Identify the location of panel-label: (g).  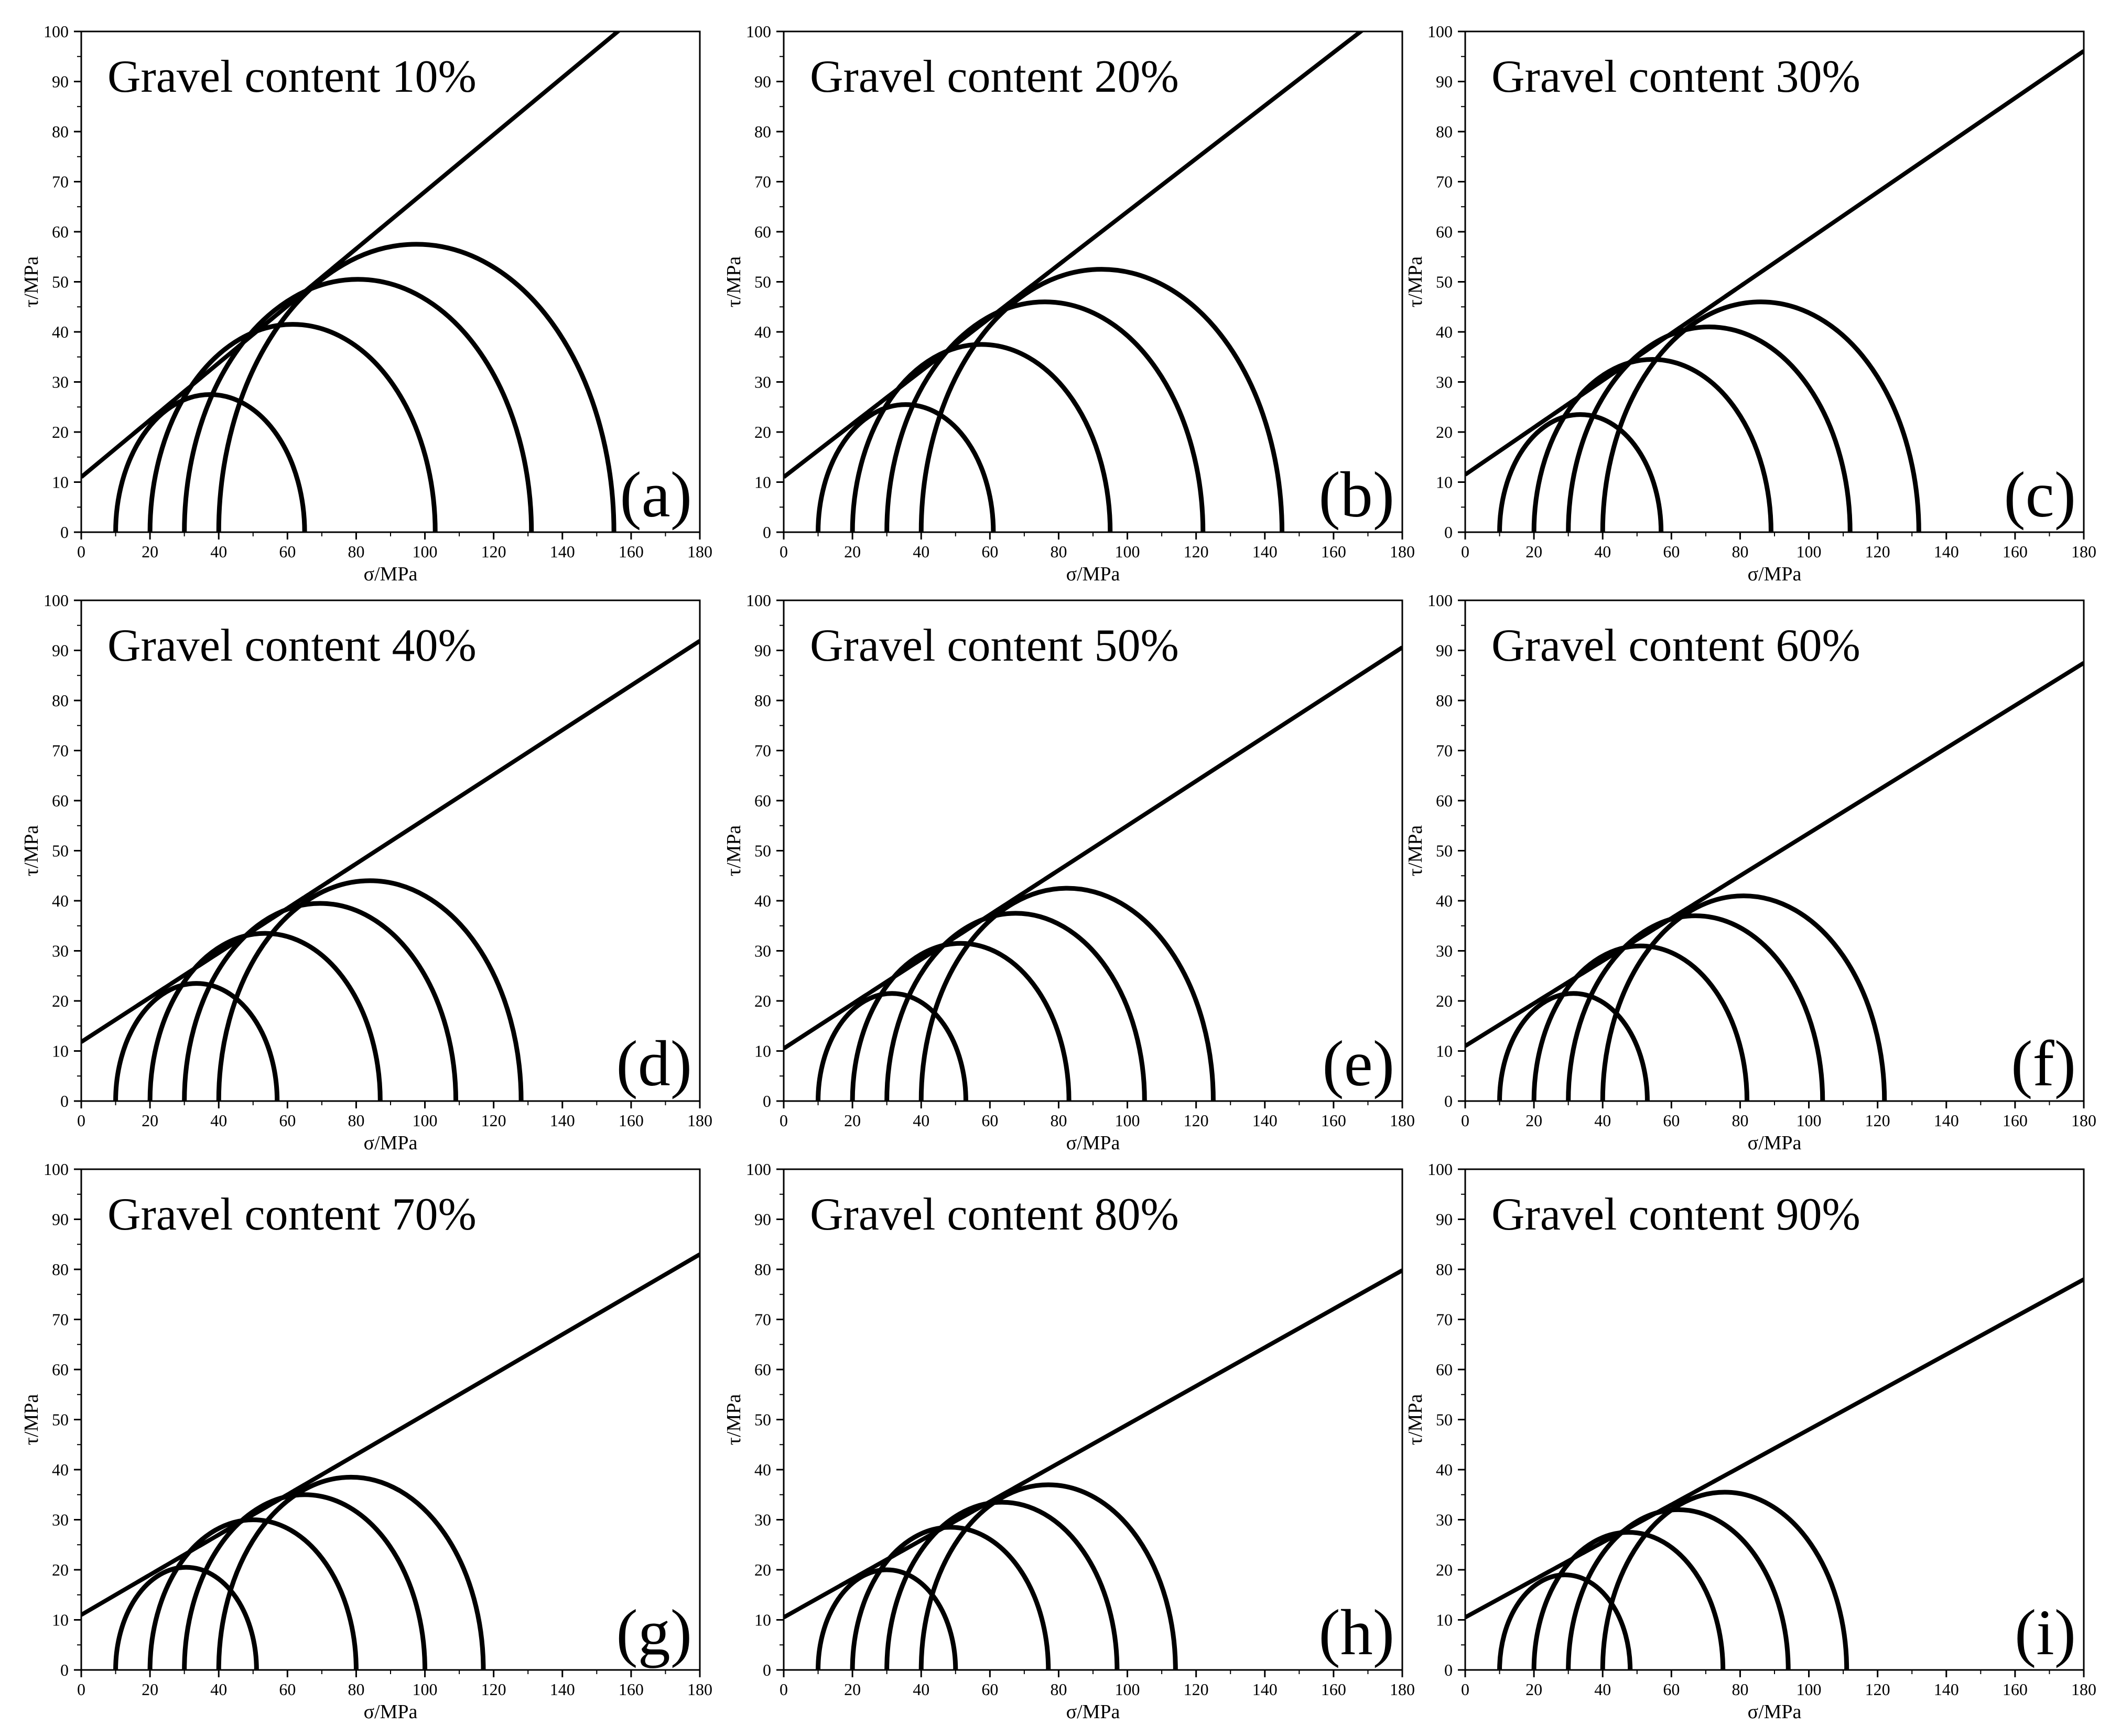
(654, 1632).